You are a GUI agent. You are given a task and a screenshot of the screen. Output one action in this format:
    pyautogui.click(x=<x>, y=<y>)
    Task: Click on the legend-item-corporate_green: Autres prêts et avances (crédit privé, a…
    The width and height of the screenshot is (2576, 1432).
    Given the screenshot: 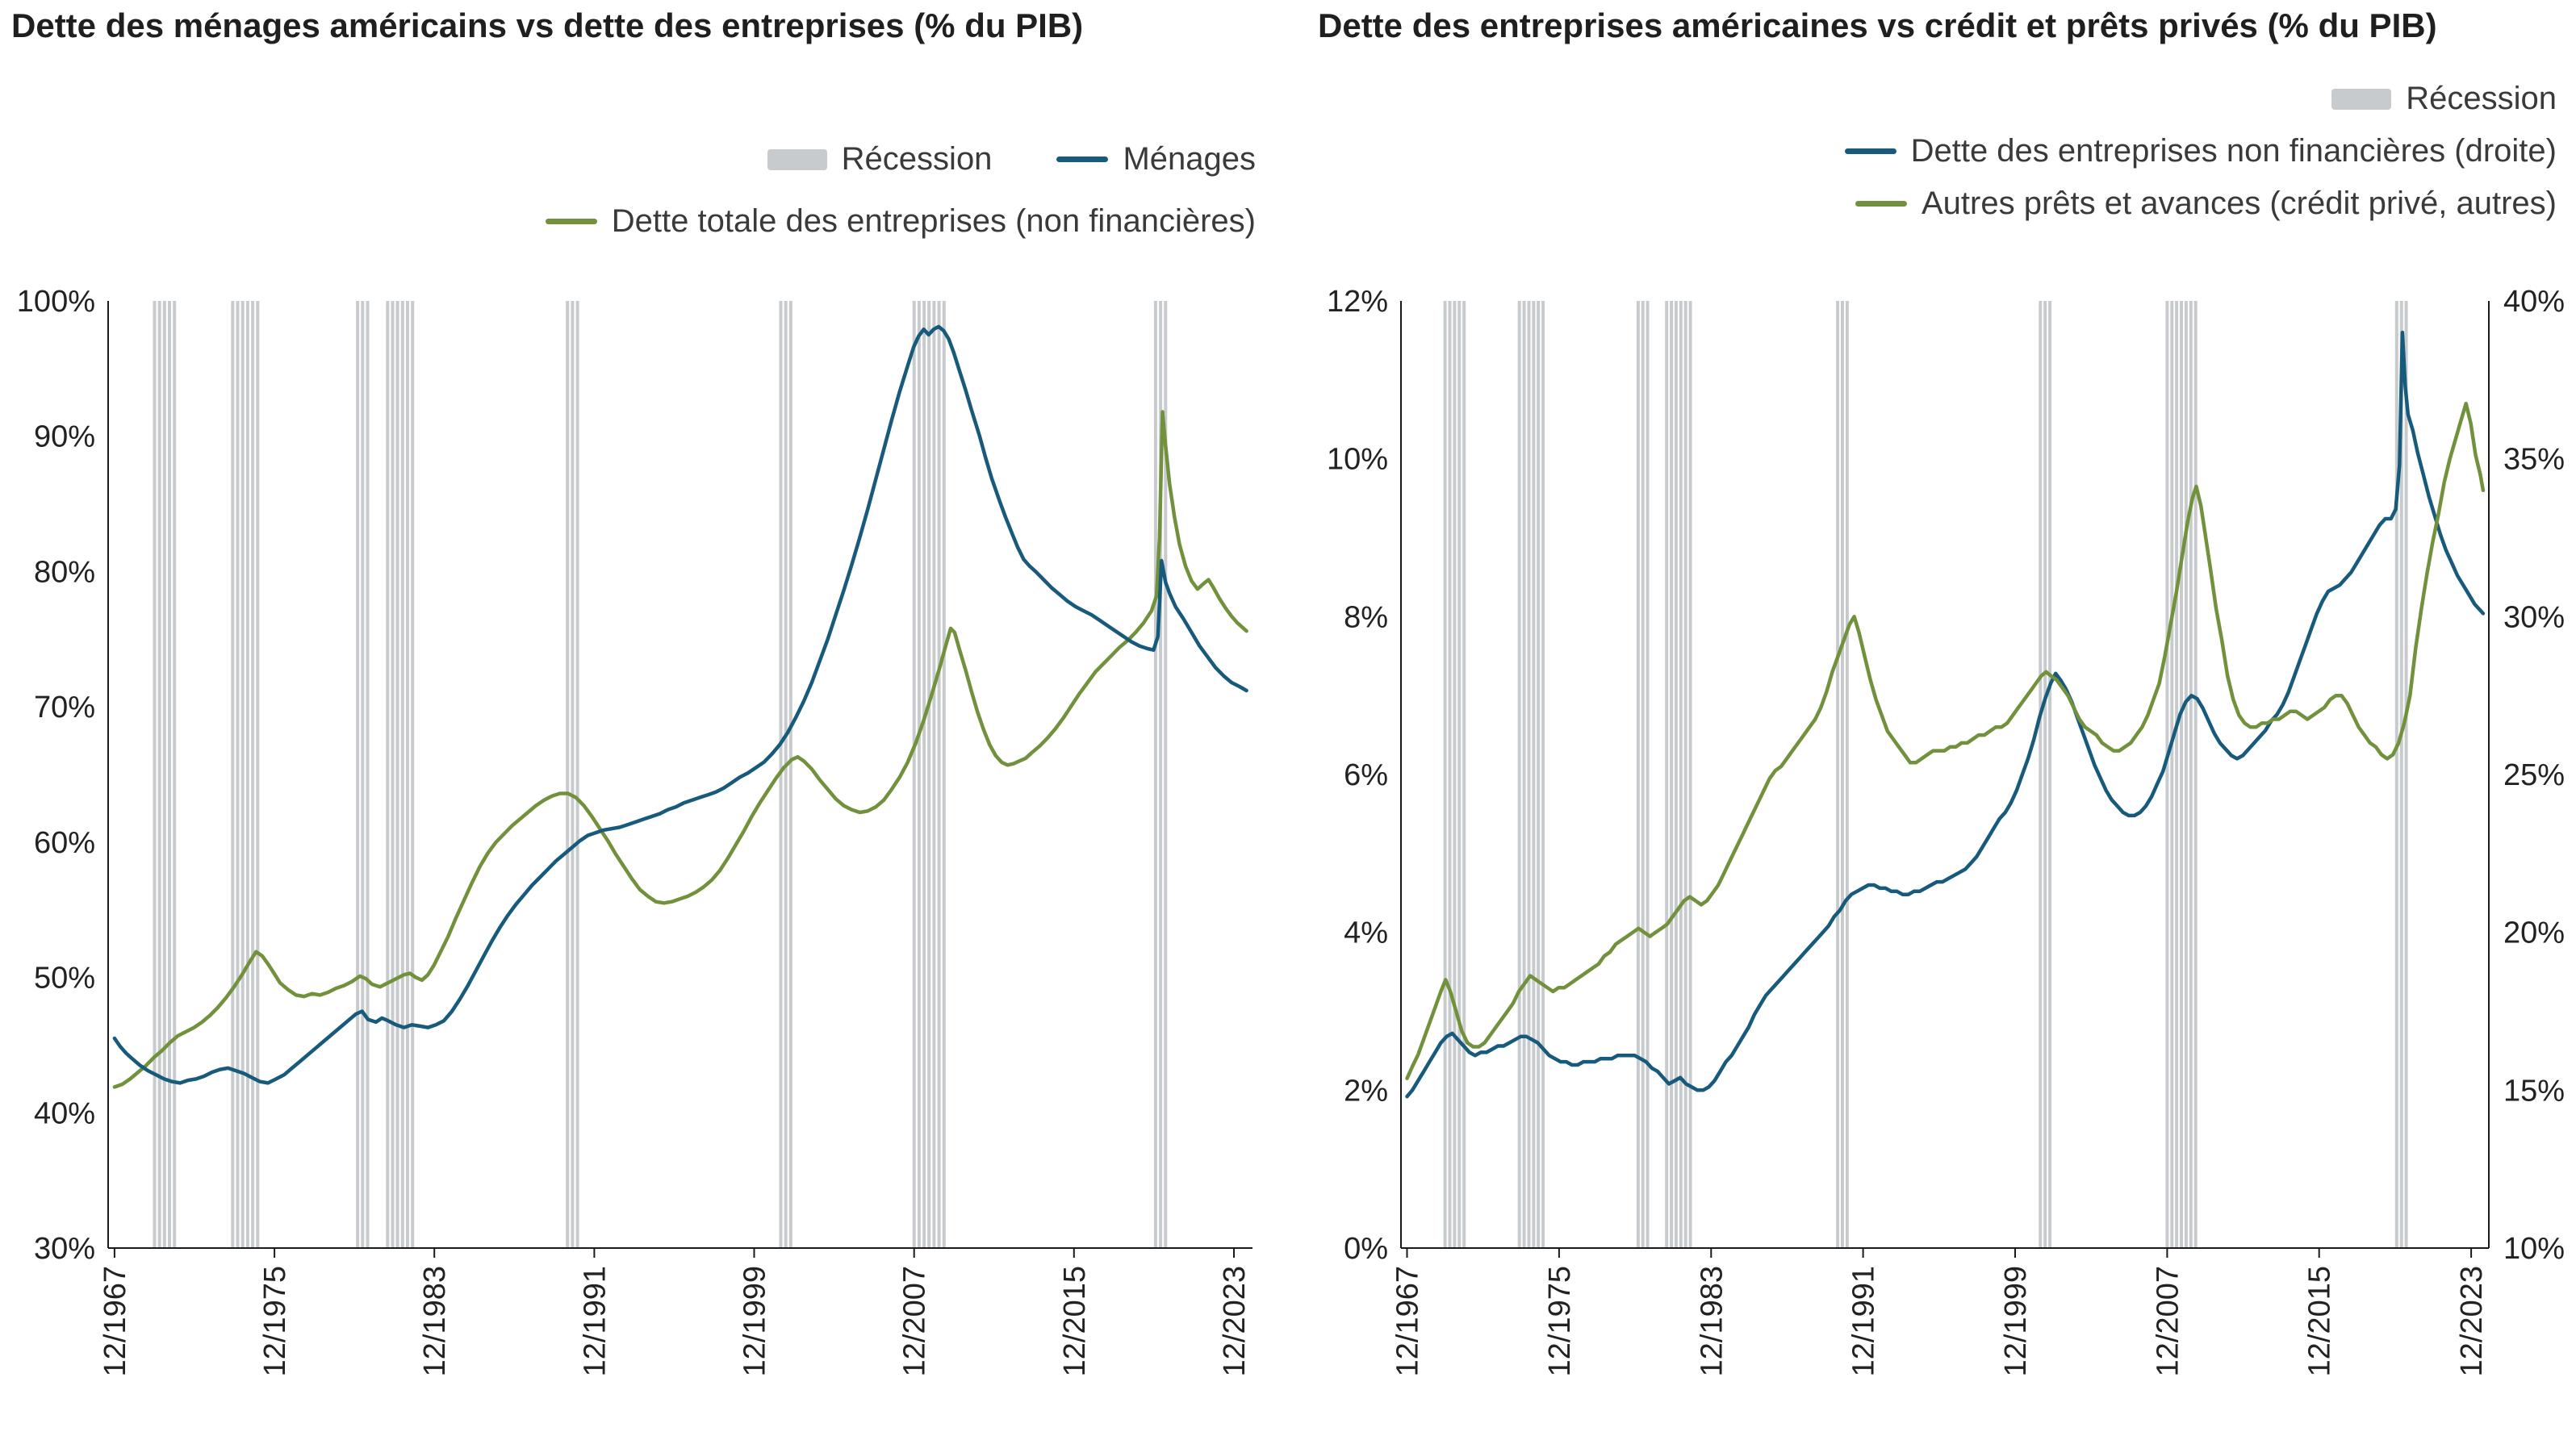 What is the action you would take?
    pyautogui.click(x=2206, y=204)
    